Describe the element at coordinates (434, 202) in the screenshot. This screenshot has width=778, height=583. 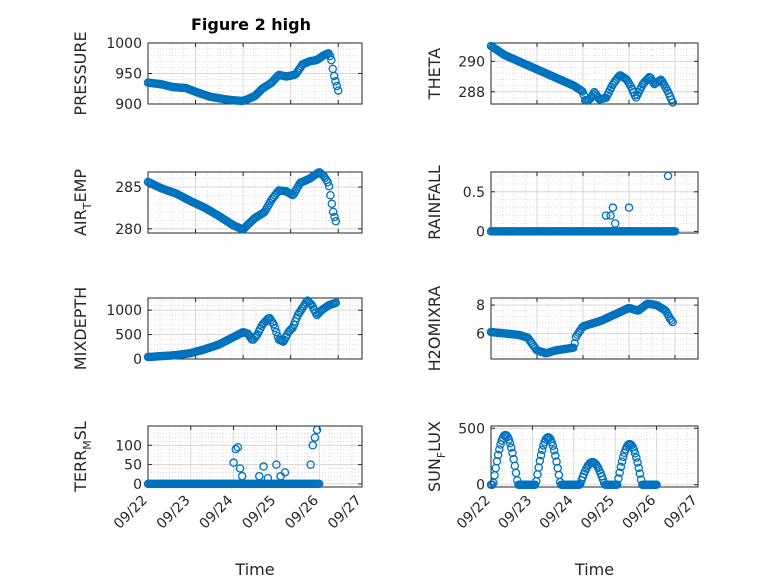
I see `y-axis-label: RAINFALL` at that location.